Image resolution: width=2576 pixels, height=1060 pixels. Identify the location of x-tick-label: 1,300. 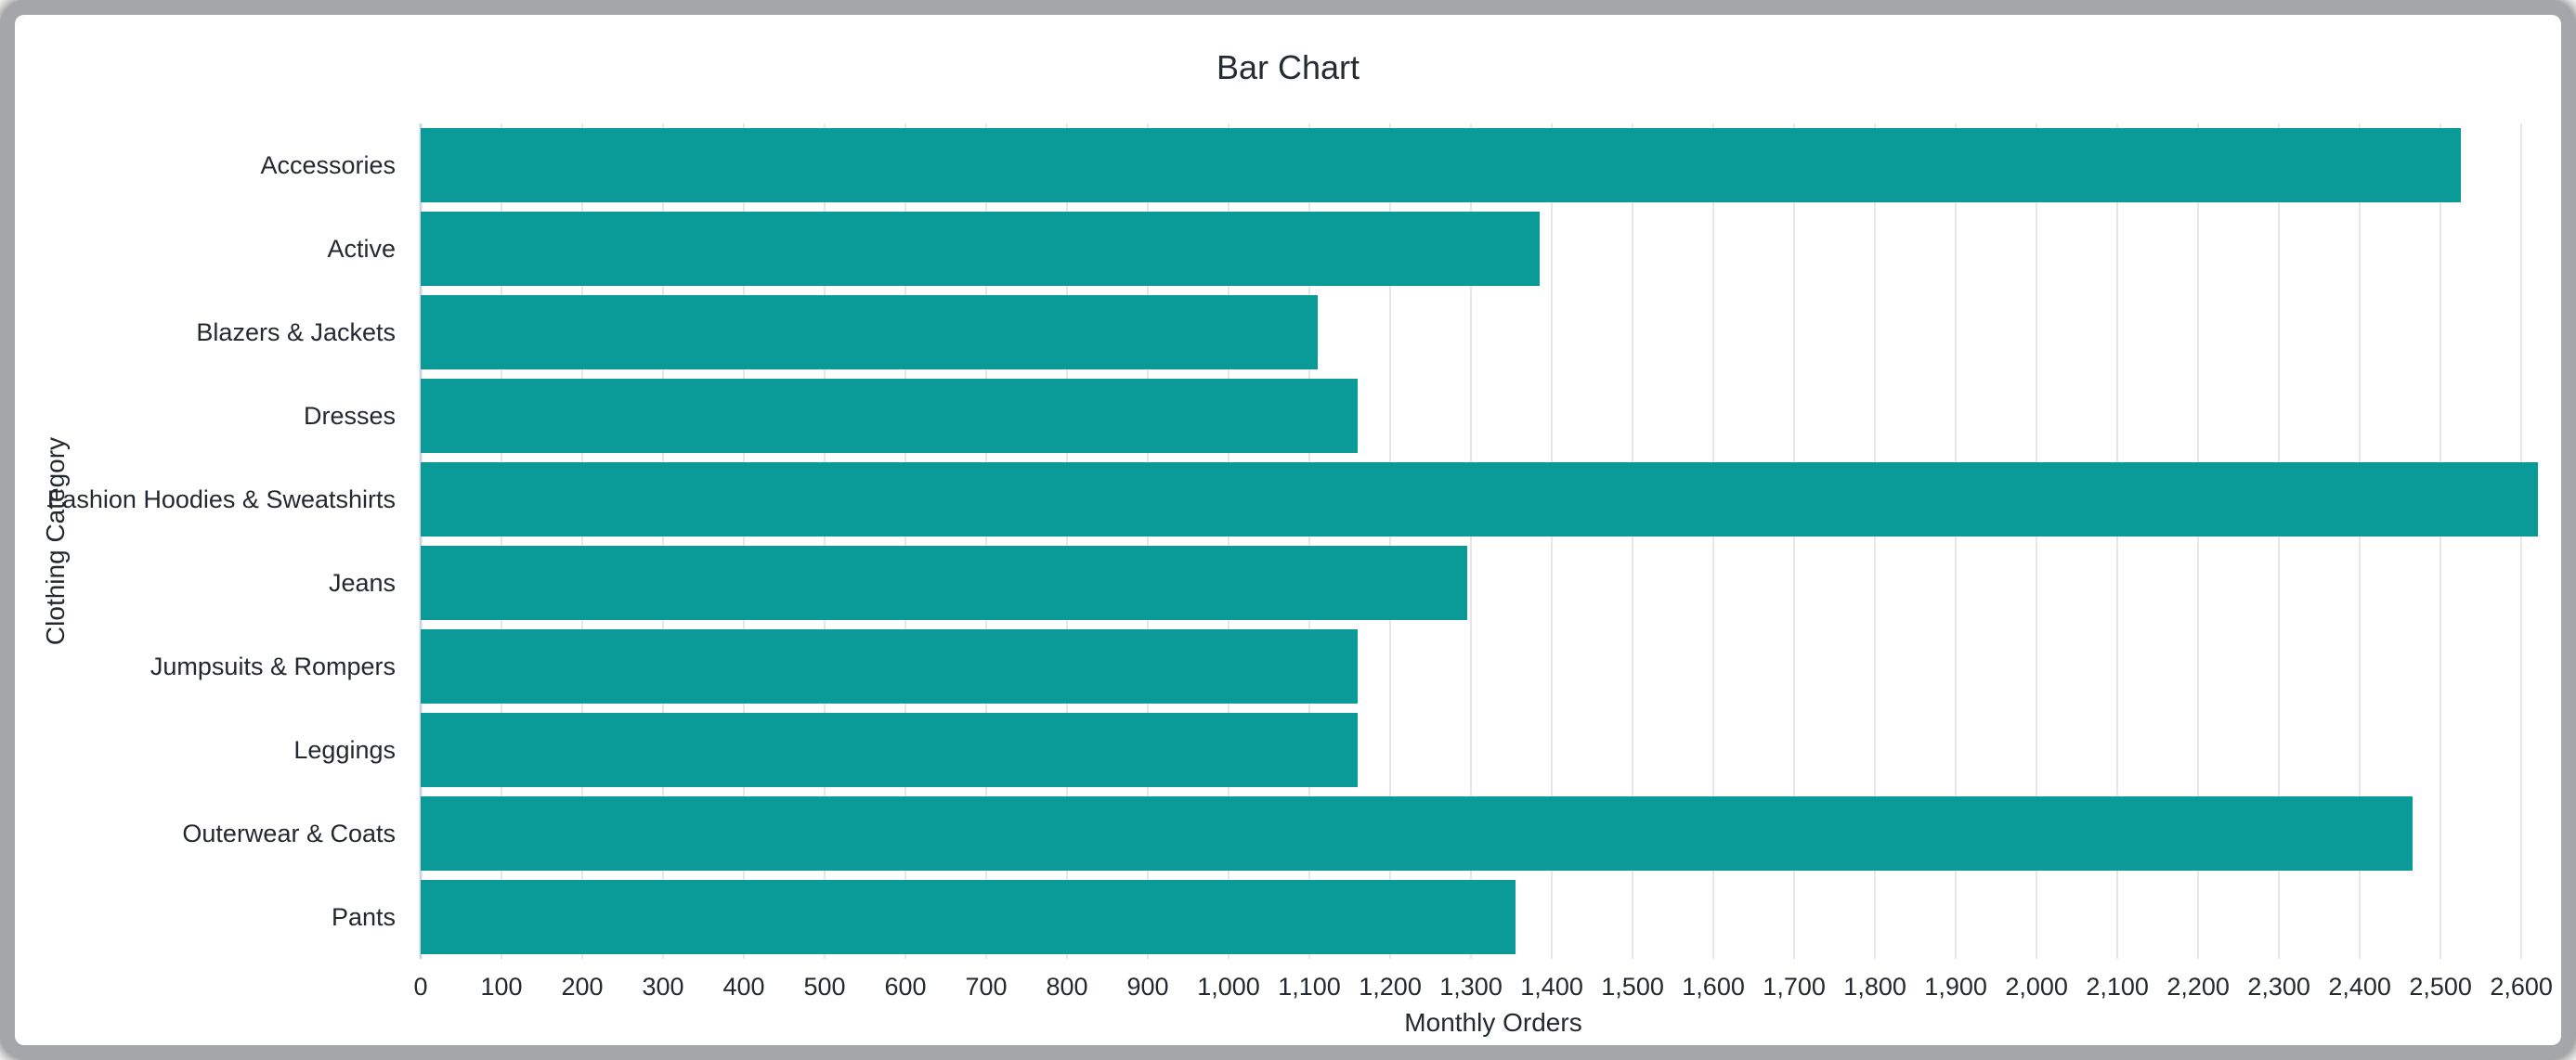
(1471, 987).